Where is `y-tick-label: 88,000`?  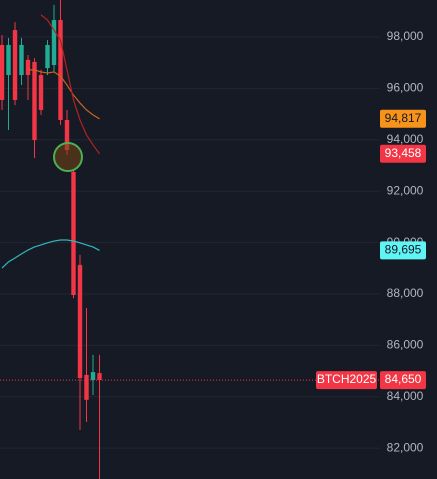 y-tick-label: 88,000 is located at coordinates (405, 293).